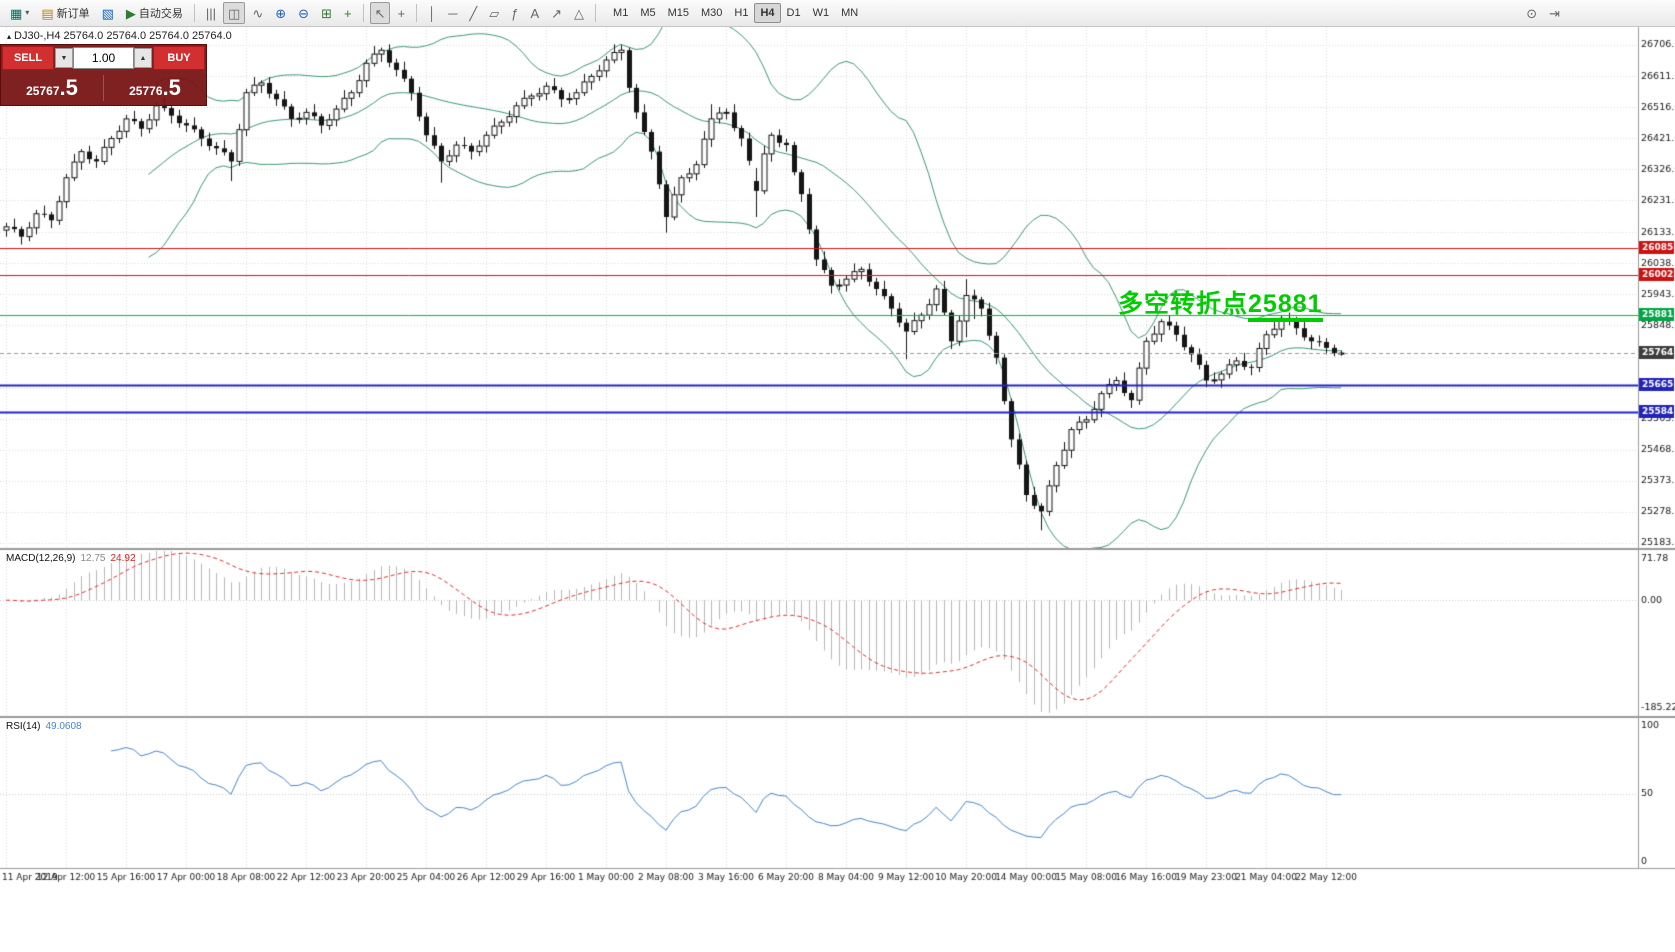 The height and width of the screenshot is (952, 1675). I want to click on indicators-icon: +, so click(347, 13).